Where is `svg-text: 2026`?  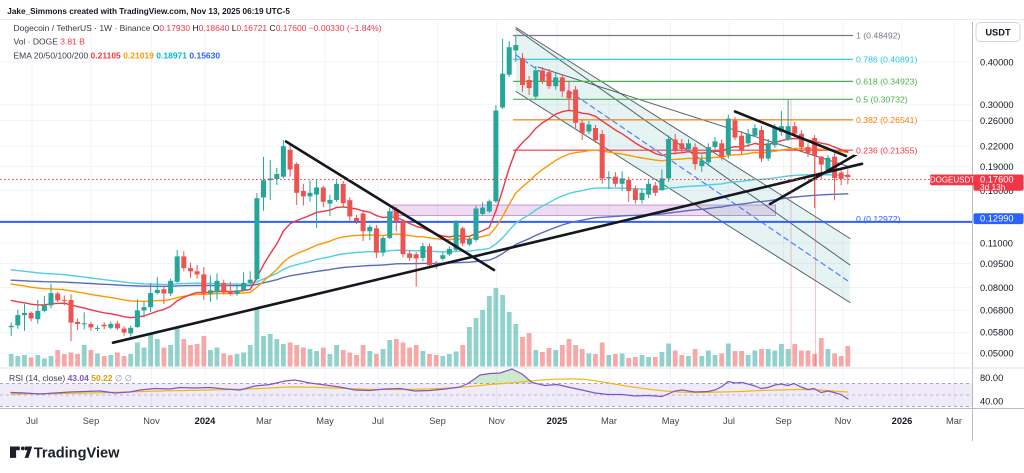 svg-text: 2026 is located at coordinates (902, 421).